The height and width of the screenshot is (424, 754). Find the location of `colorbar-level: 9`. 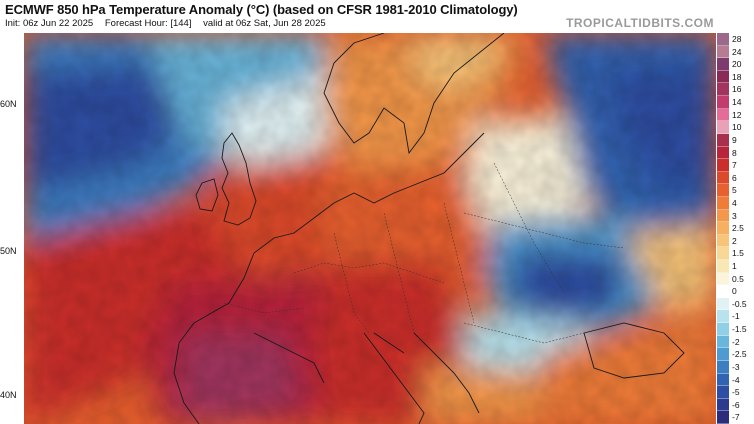

colorbar-level: 9 is located at coordinates (735, 140).